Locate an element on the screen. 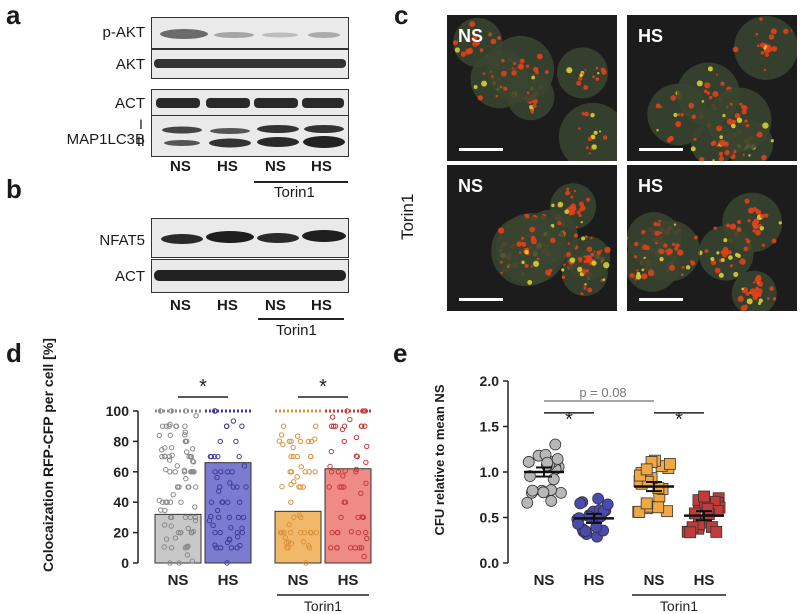 The image size is (800, 614). blot-bands-p-akt is located at coordinates (250, 34).